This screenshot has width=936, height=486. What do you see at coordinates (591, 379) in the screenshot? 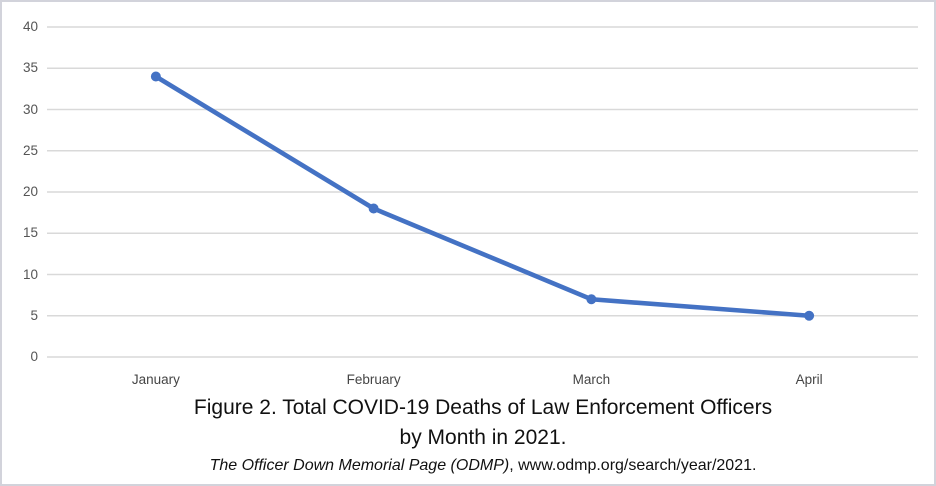
I see `x-tick-label-march: March` at bounding box center [591, 379].